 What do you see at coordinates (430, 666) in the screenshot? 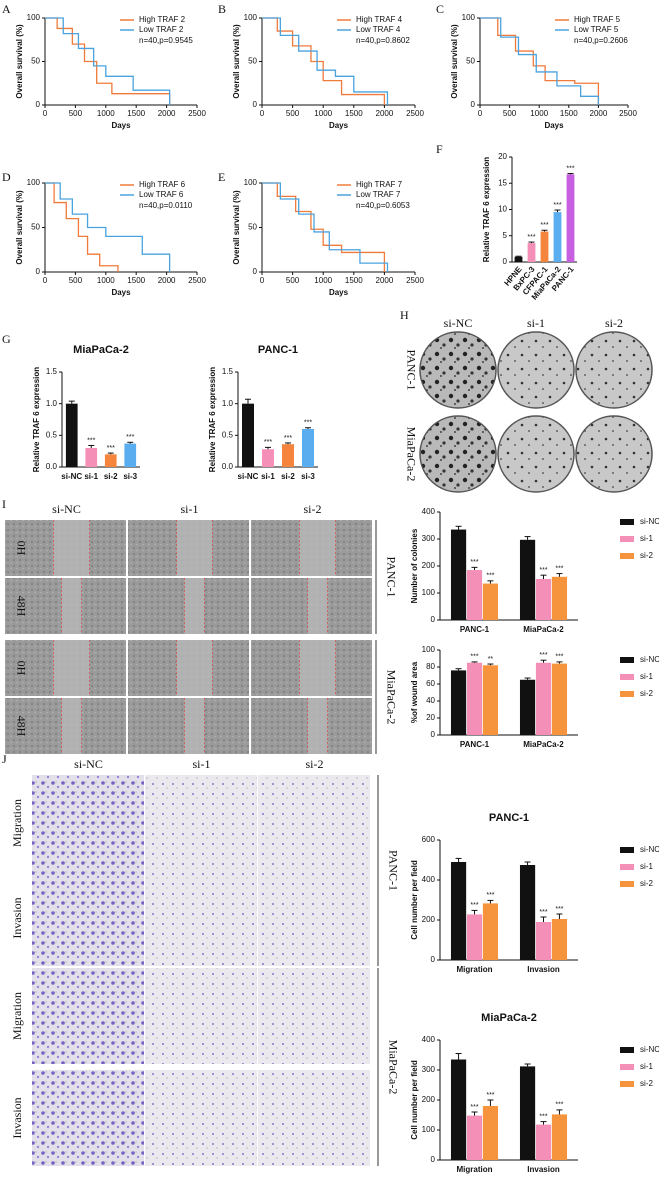
I see `y-tick-label: 80` at bounding box center [430, 666].